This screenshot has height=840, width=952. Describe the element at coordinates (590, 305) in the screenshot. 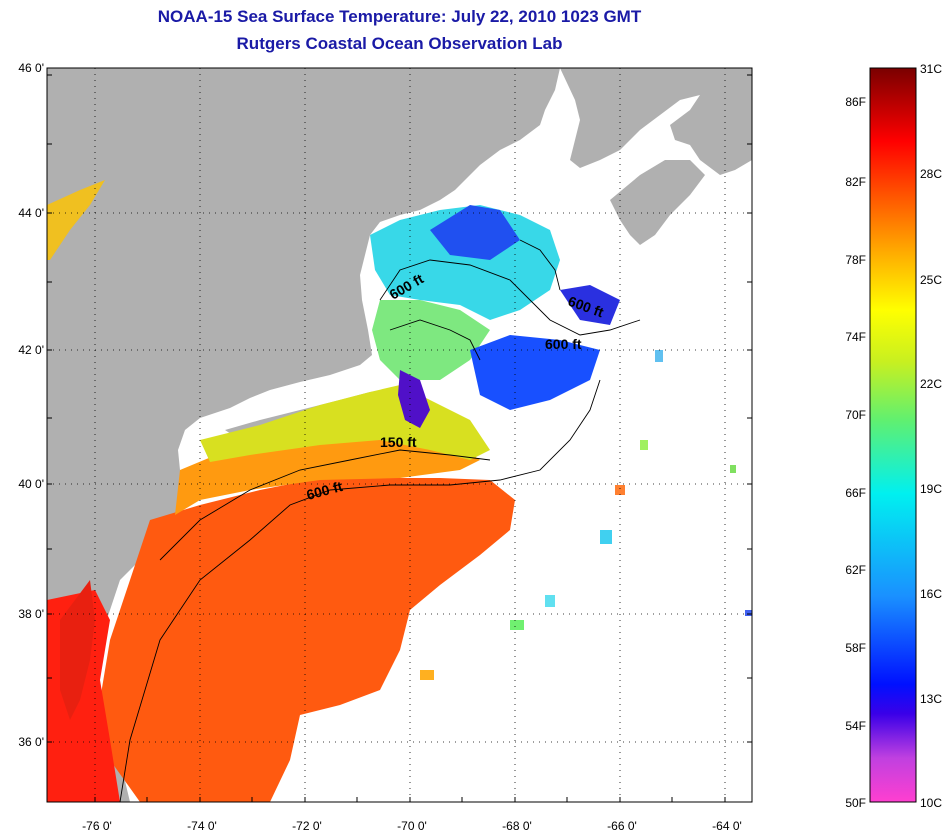

I see `sst-cold-east` at that location.